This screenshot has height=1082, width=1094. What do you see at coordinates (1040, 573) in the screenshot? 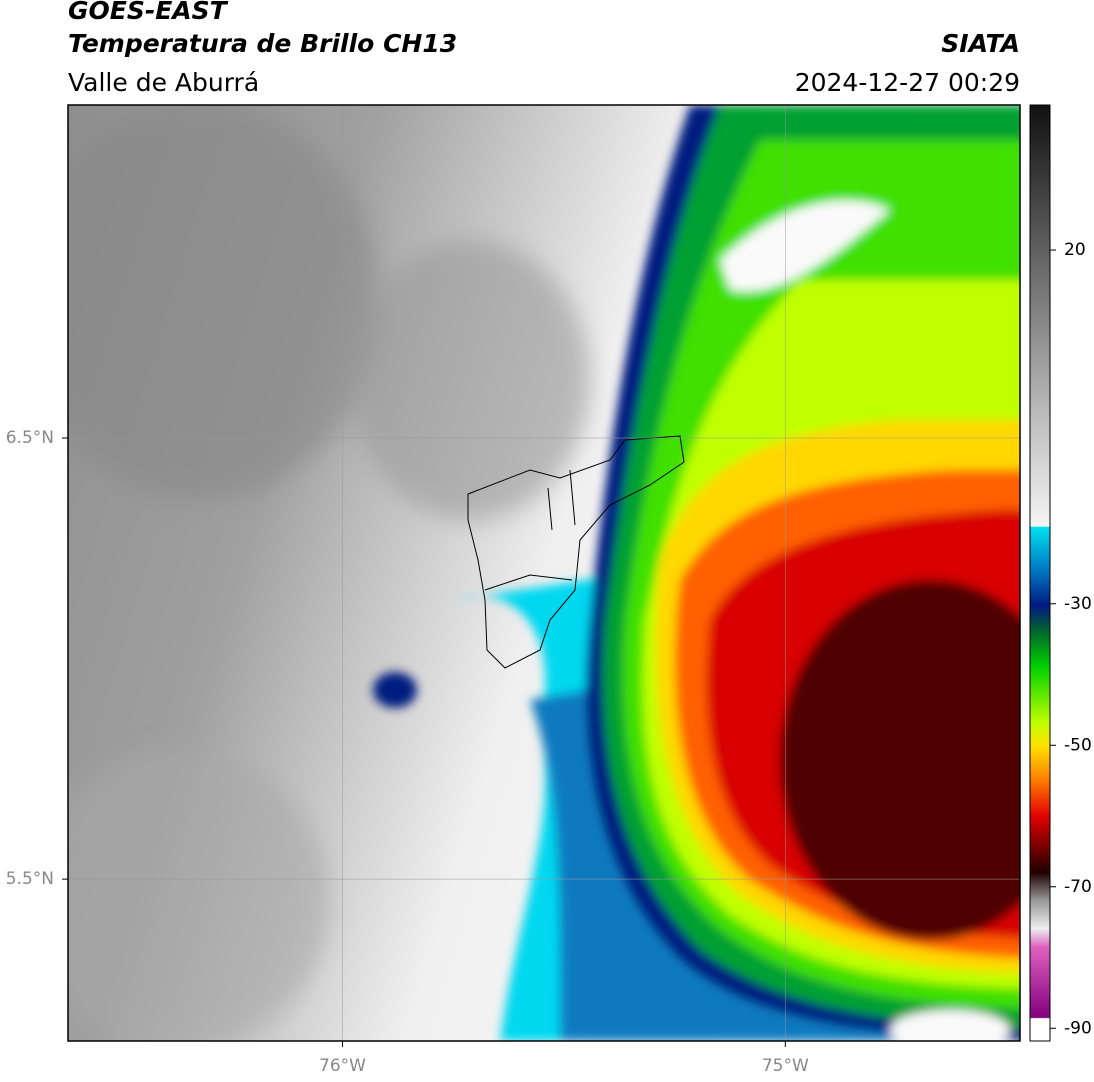
I see `colorbar` at bounding box center [1040, 573].